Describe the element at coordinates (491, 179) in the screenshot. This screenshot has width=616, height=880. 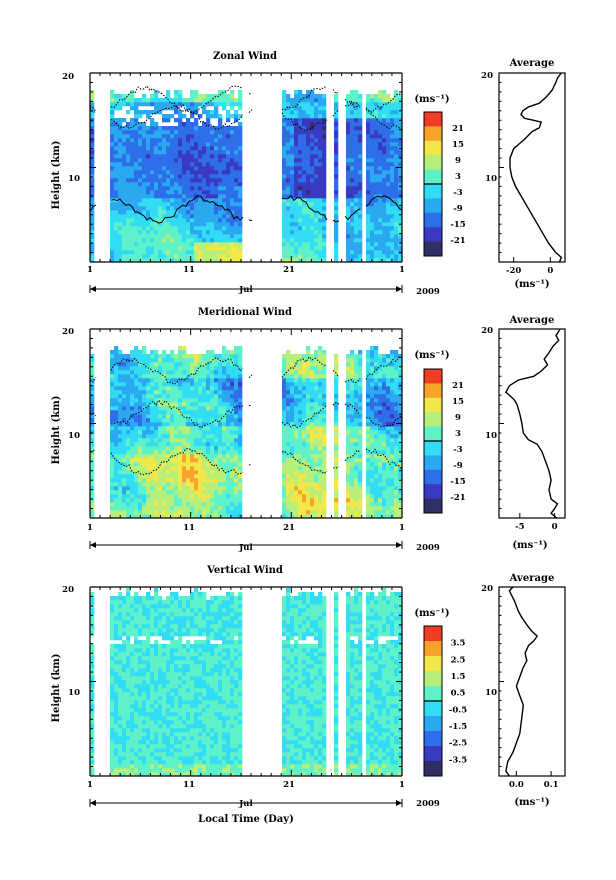
I see `average-y-tick-10: 10` at that location.